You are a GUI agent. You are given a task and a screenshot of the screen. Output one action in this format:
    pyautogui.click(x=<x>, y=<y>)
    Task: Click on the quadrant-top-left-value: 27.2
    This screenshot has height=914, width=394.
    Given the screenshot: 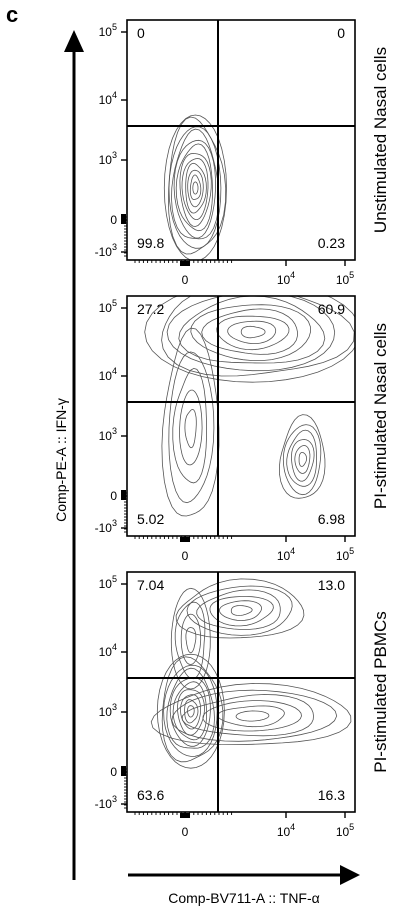 What is the action you would take?
    pyautogui.click(x=150, y=309)
    